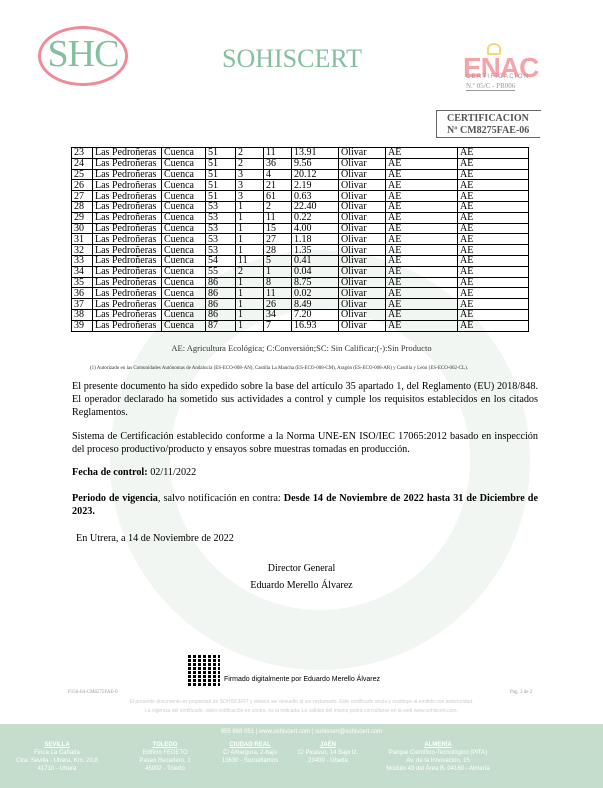 This screenshot has height=788, width=603. Describe the element at coordinates (82, 282) in the screenshot. I see `cell-row-number: 35` at that location.